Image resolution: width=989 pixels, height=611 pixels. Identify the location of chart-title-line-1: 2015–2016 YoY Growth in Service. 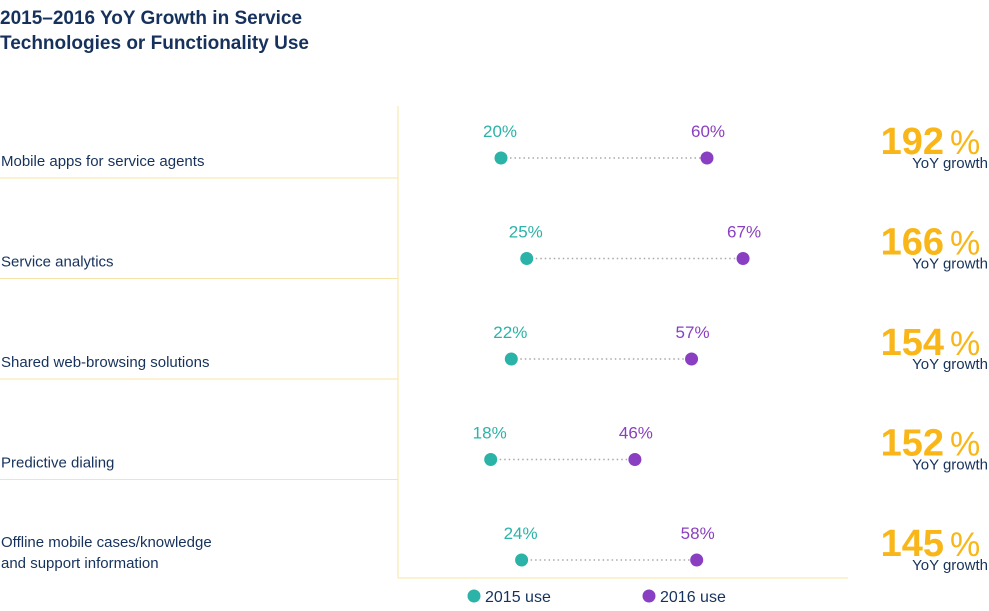
(151, 18).